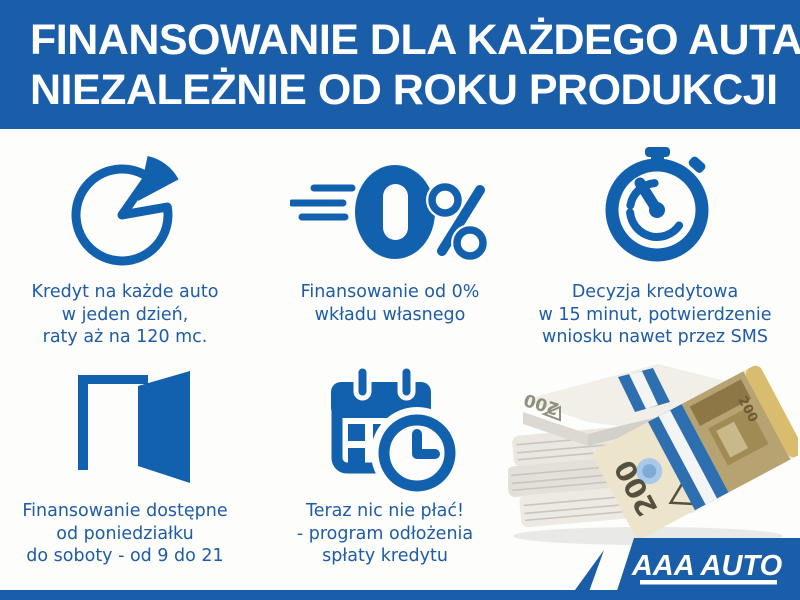  I want to click on caption-line: od poniedziałku, so click(125, 533).